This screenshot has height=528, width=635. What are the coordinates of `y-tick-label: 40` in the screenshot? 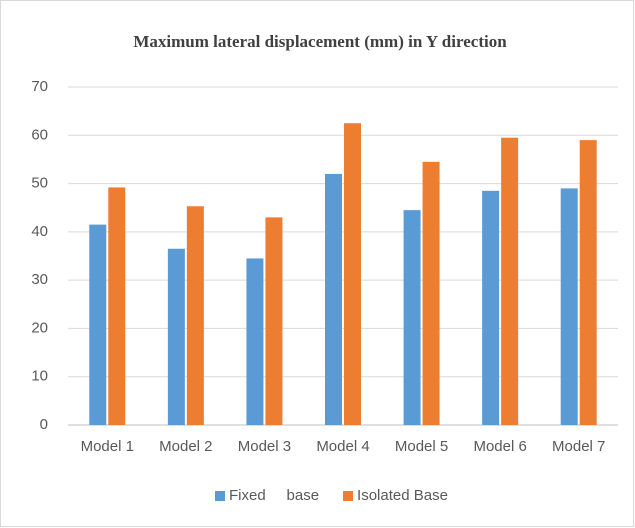 It's located at (39, 231).